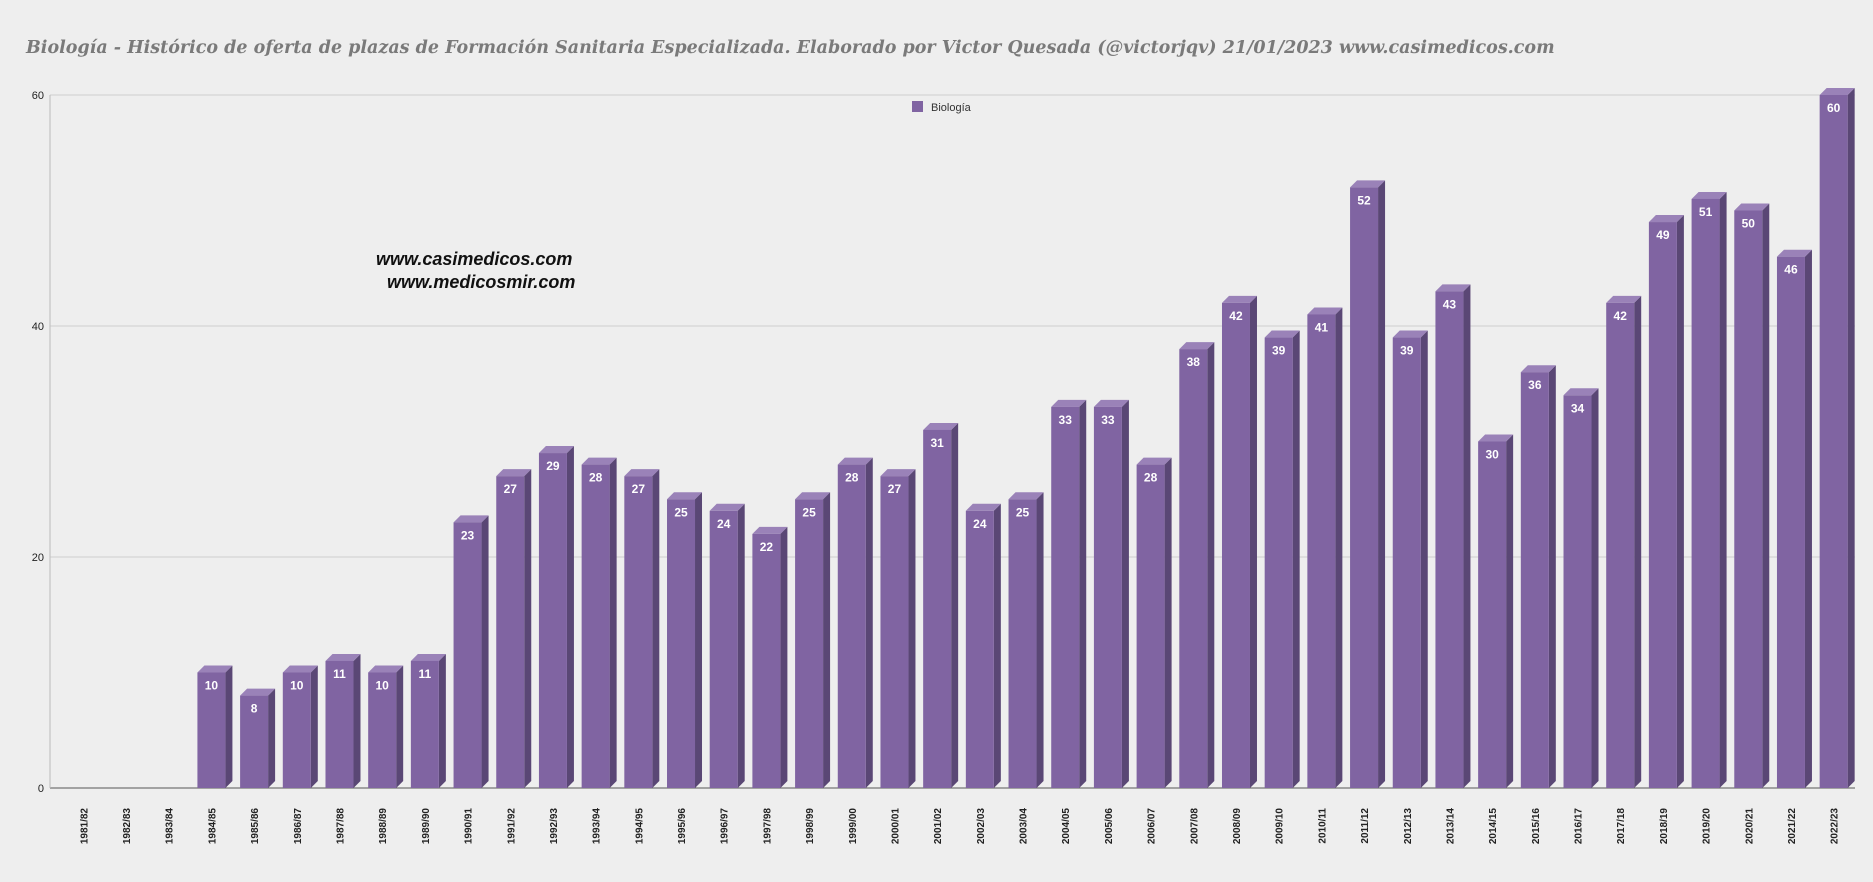 The height and width of the screenshot is (882, 1873). What do you see at coordinates (1706, 212) in the screenshot?
I see `data-label: 51` at bounding box center [1706, 212].